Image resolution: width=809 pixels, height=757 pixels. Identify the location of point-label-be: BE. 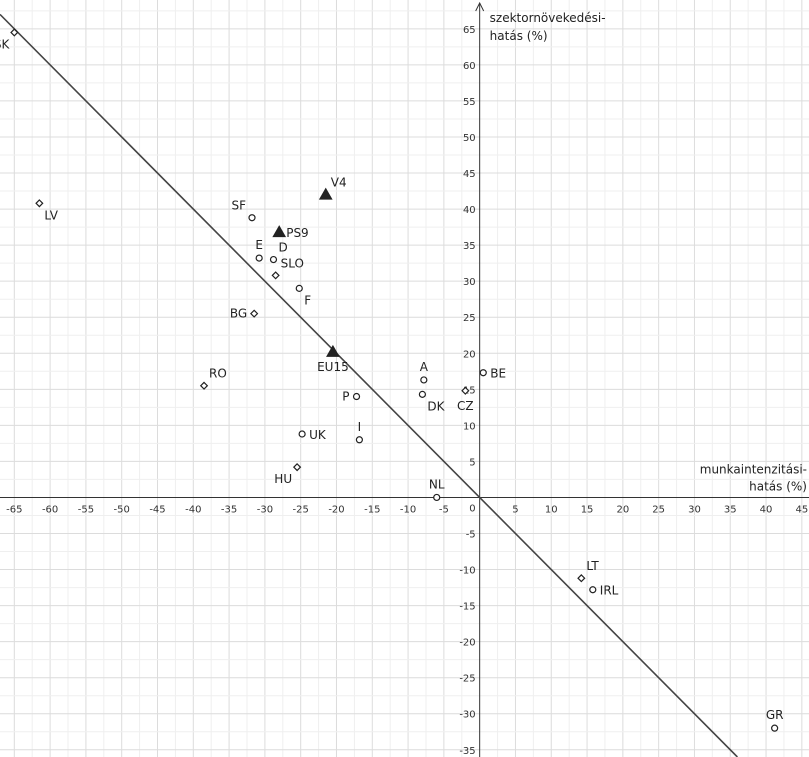
(498, 374).